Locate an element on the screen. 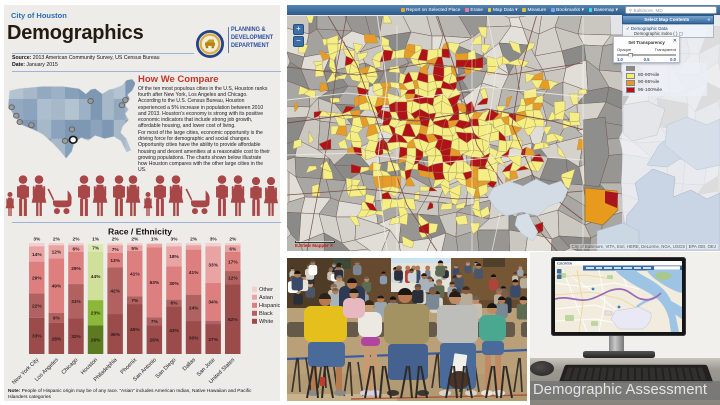  svg-text: 31% is located at coordinates (76, 302).